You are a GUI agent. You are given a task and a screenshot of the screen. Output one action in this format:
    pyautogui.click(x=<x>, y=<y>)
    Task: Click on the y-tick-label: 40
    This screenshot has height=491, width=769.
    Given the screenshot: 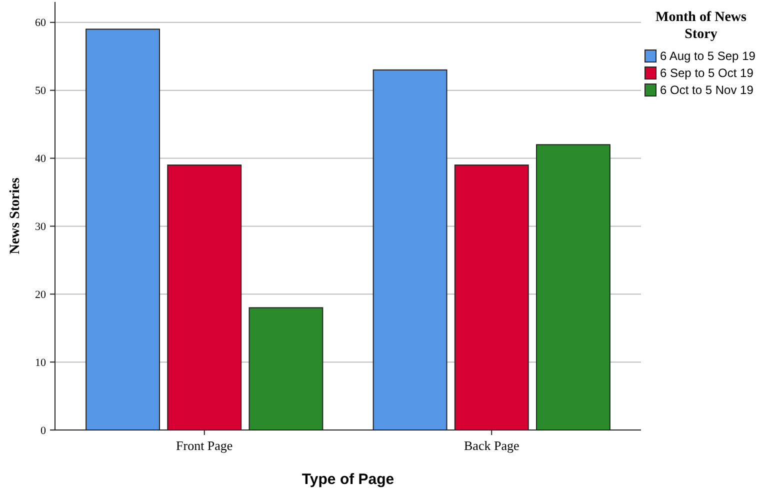 What is the action you would take?
    pyautogui.click(x=40, y=159)
    